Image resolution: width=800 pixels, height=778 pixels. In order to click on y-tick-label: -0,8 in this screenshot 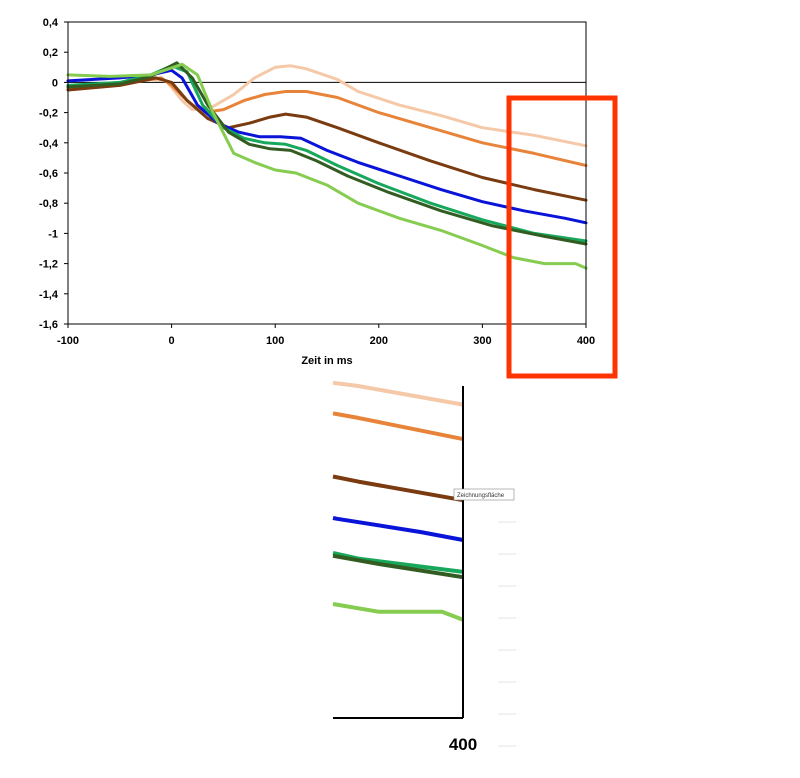, I will do `click(48, 204)`.